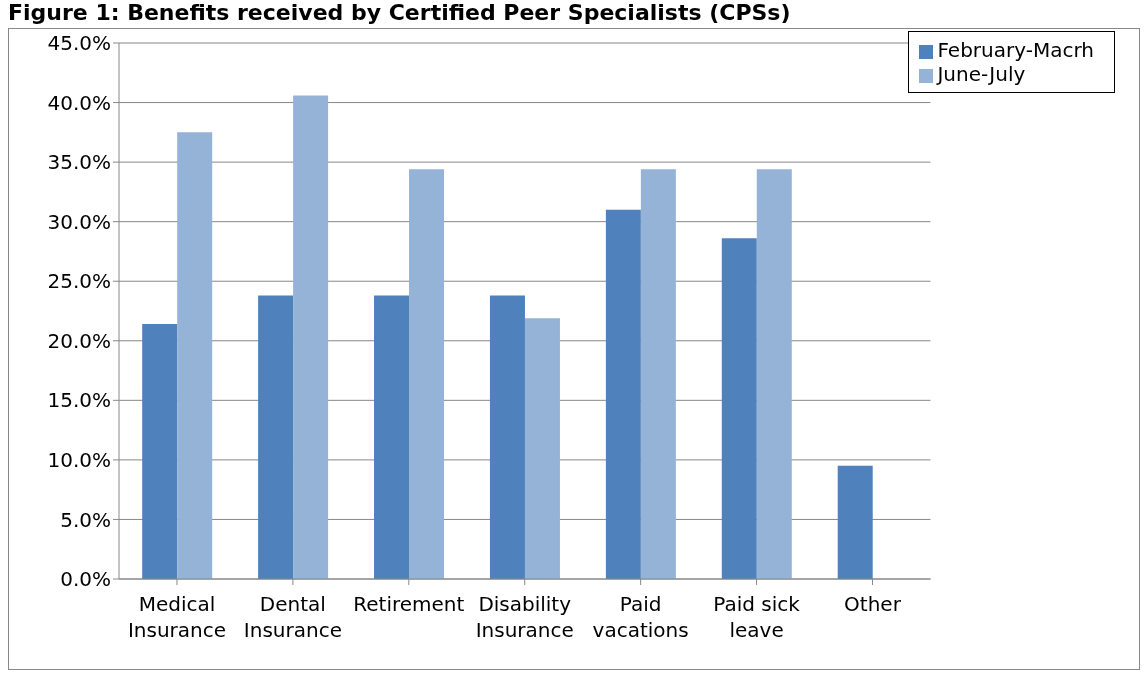 The height and width of the screenshot is (675, 1148). What do you see at coordinates (85, 519) in the screenshot?
I see `y-tick-label: 5.0%` at bounding box center [85, 519].